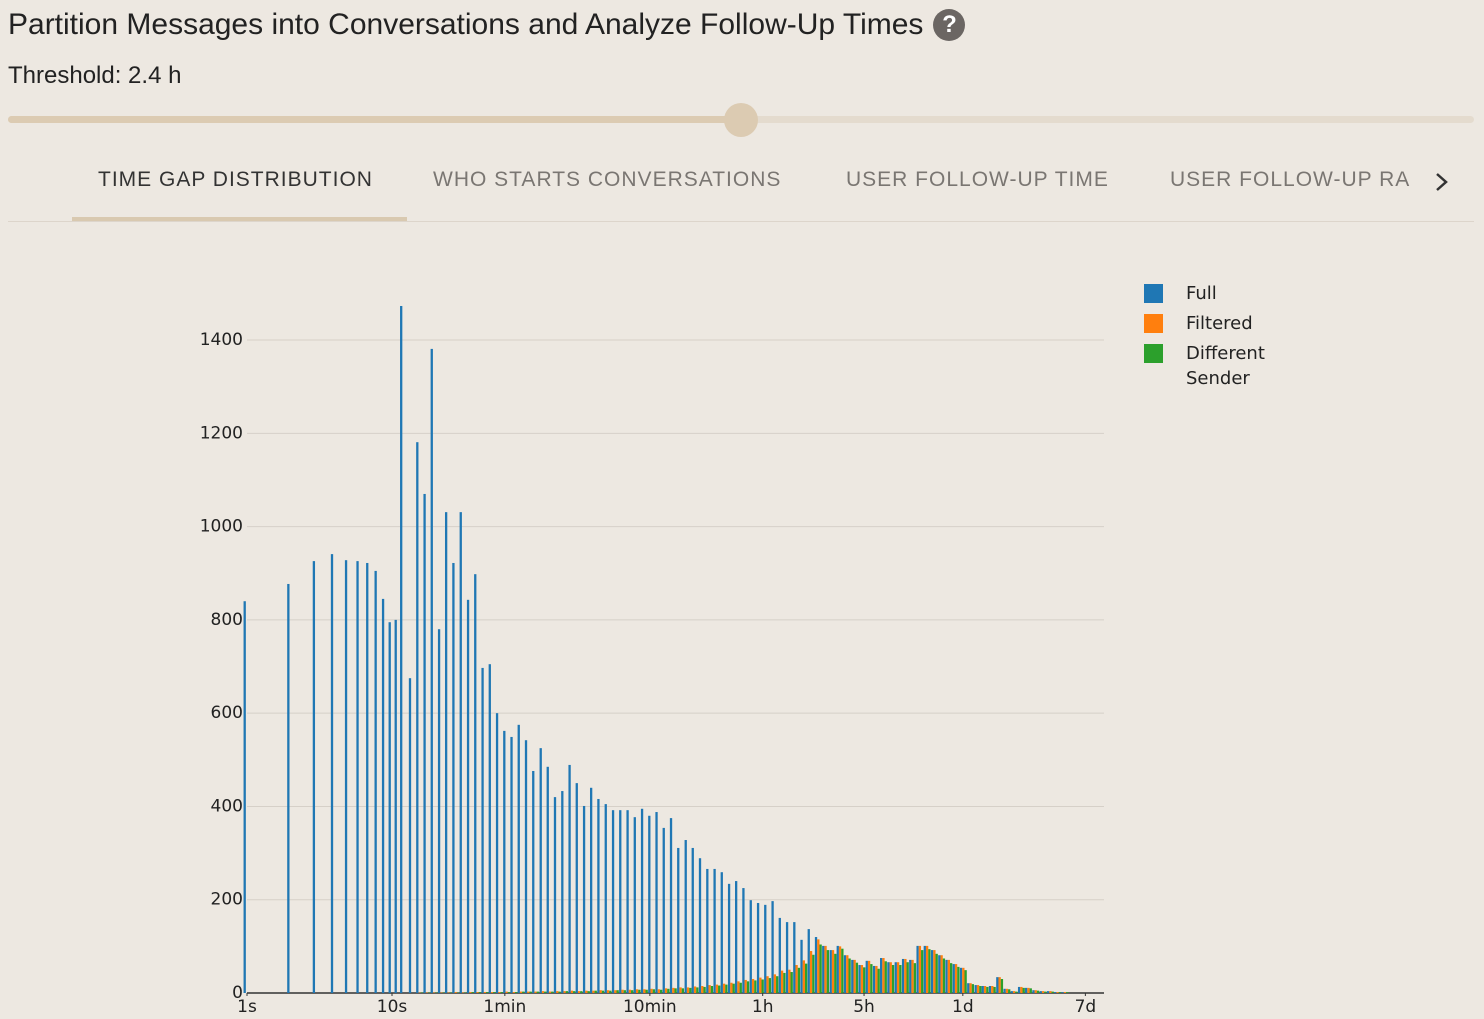  I want to click on legend-label: Filtered, so click(1219, 323).